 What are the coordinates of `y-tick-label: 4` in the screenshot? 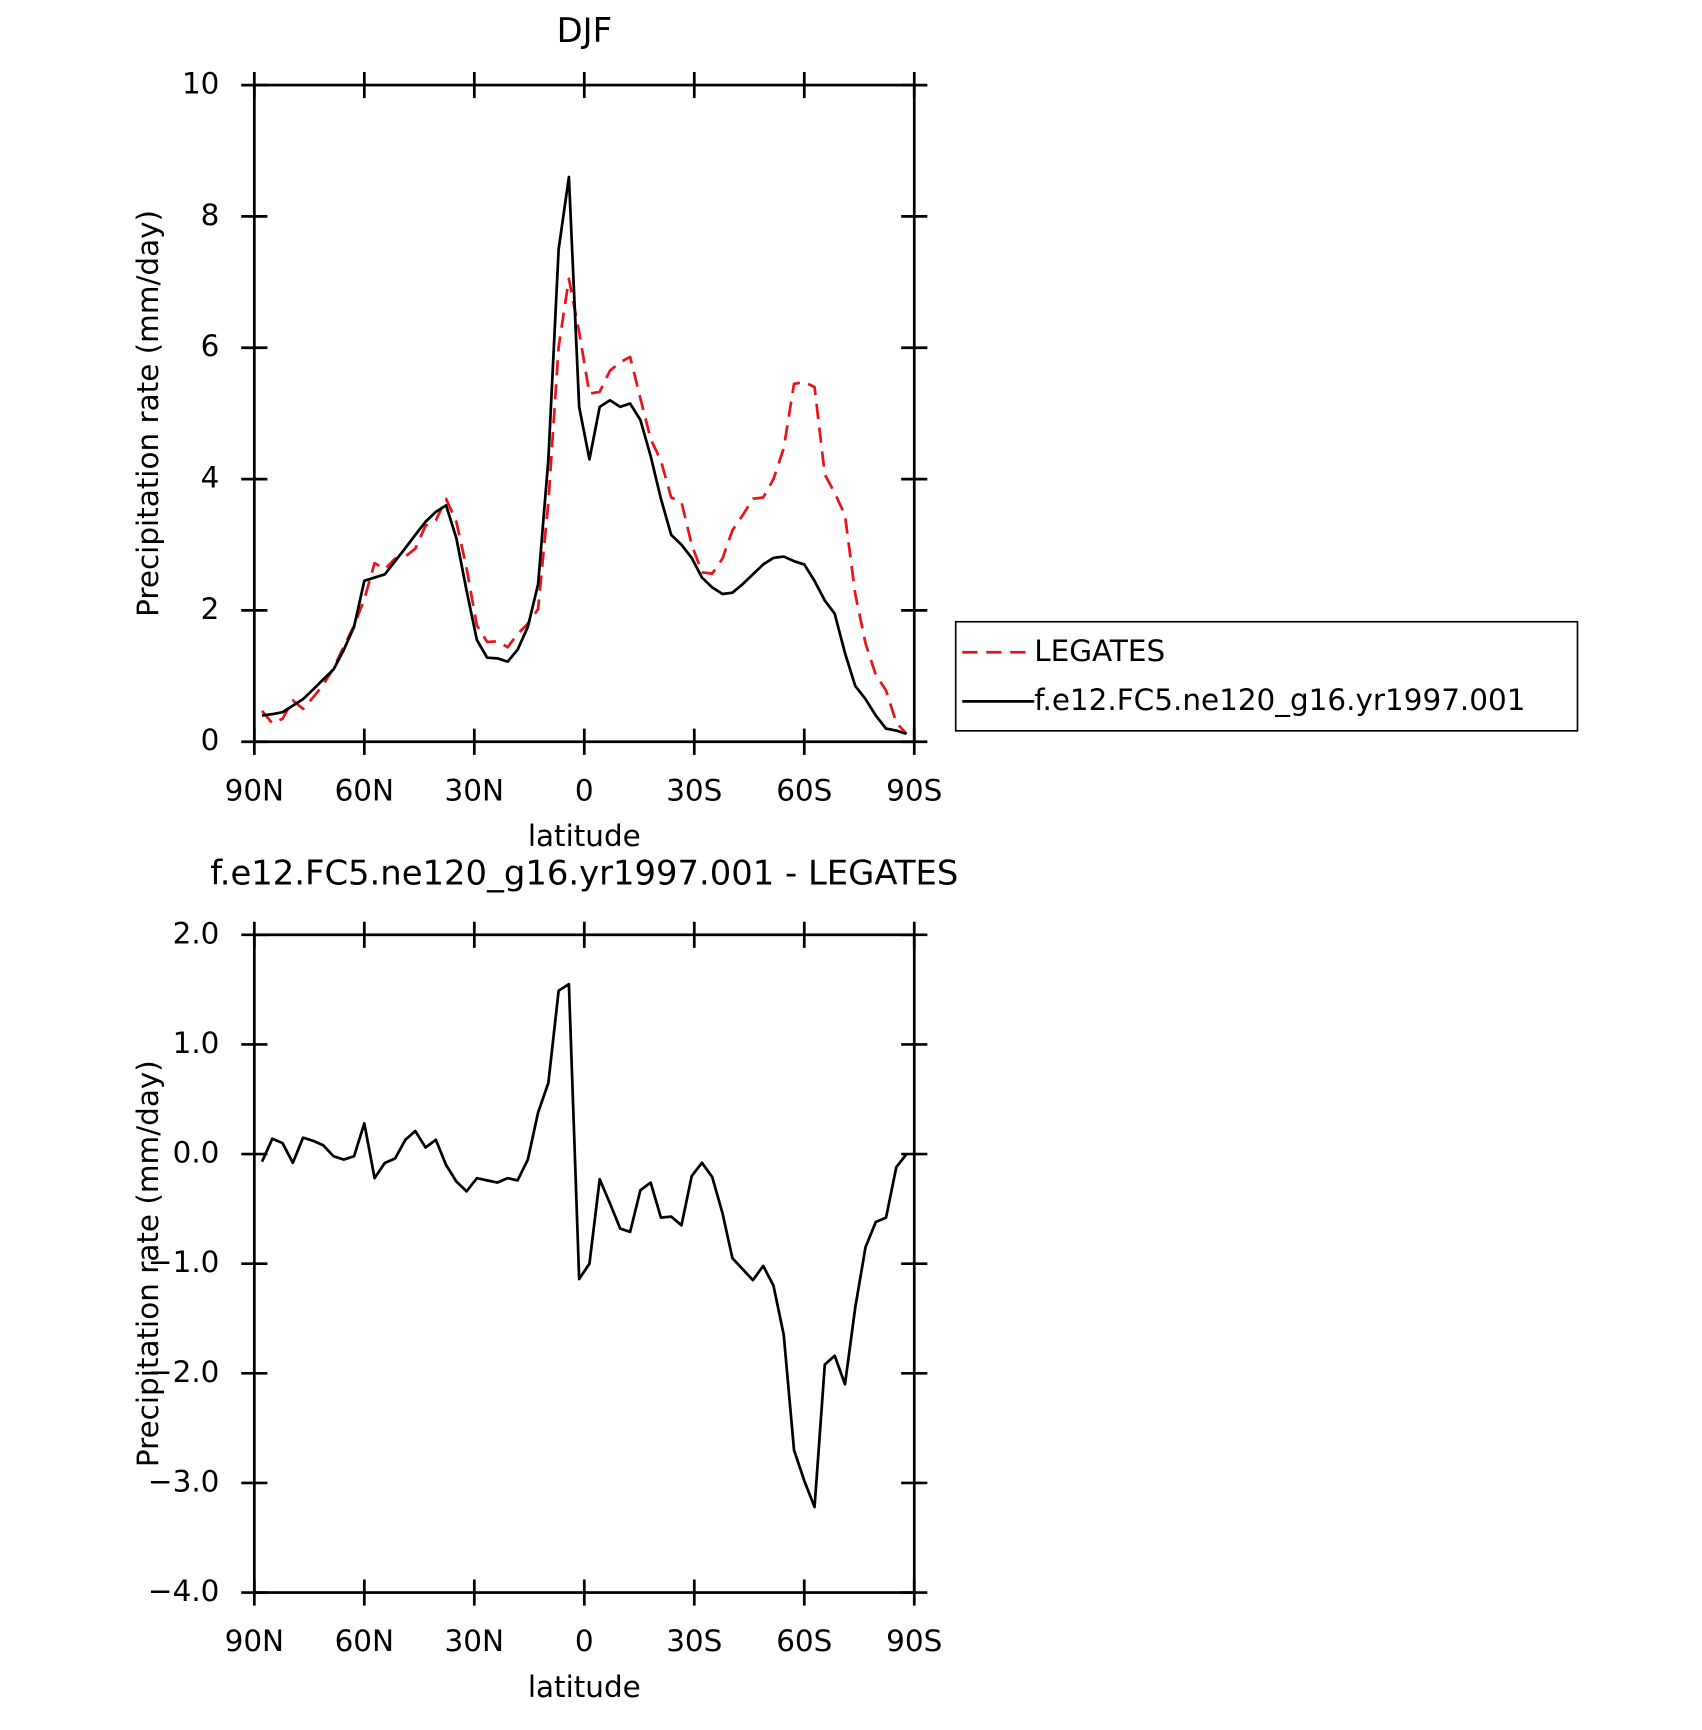 It's located at (210, 478).